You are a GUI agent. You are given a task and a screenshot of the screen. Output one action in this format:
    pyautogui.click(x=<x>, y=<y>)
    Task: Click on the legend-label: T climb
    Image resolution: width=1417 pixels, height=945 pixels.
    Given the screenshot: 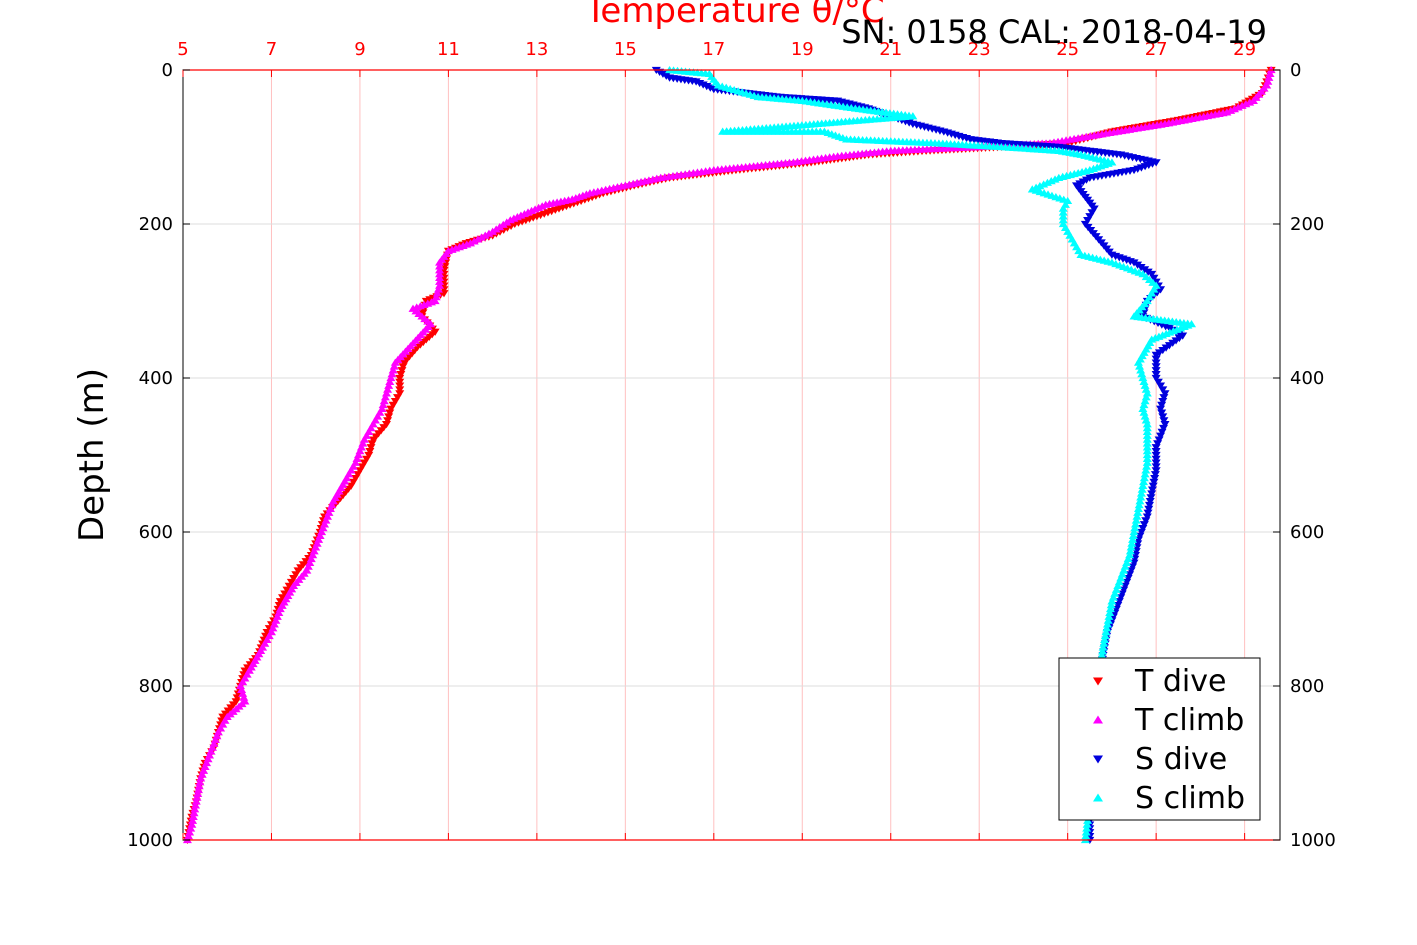 What is the action you would take?
    pyautogui.click(x=1189, y=720)
    